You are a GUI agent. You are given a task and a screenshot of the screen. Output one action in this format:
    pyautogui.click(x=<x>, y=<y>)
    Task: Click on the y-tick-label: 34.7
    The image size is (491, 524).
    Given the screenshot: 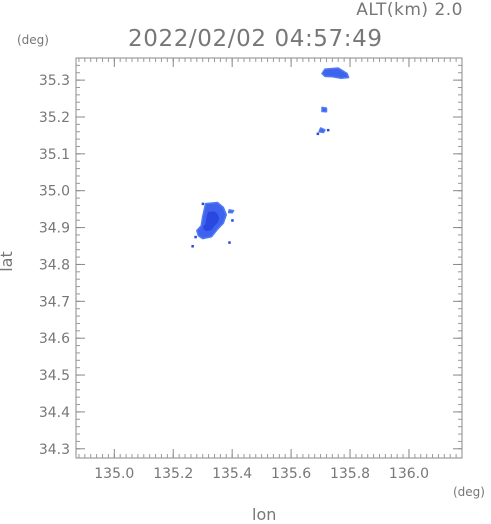 What is the action you would take?
    pyautogui.click(x=54, y=302)
    